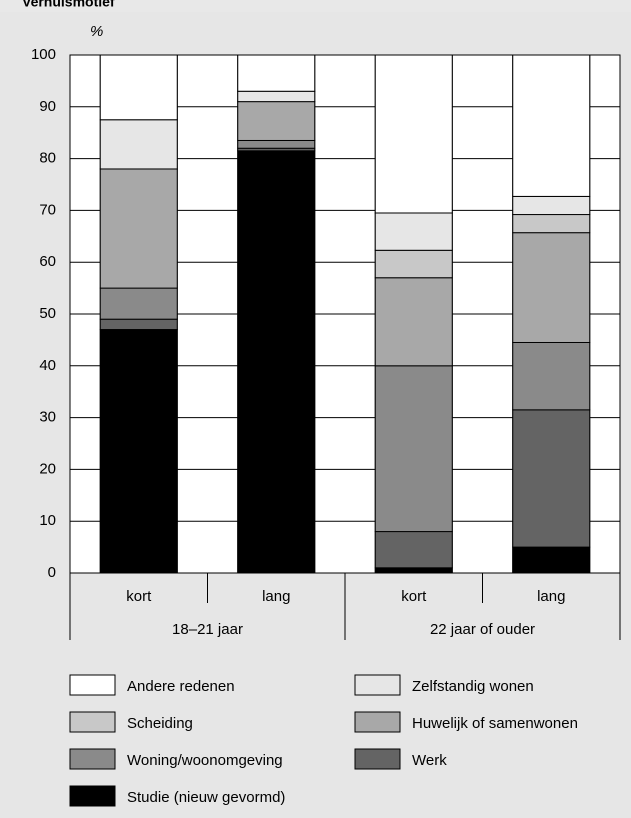  Describe the element at coordinates (47, 209) in the screenshot. I see `y-tick-label: 70` at that location.